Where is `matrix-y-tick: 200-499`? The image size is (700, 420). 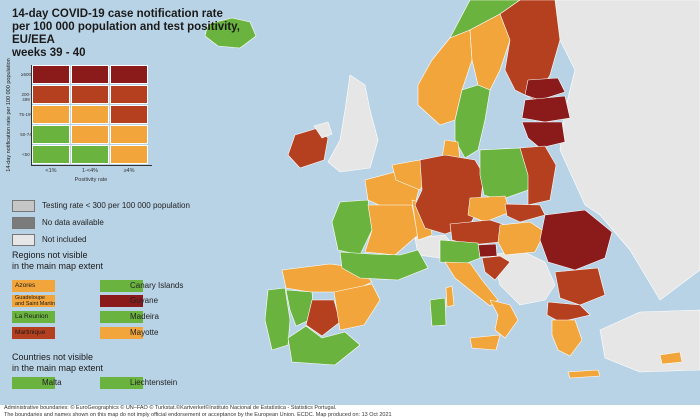
matrix-y-tick: 200-499 is located at coordinates (26, 97).